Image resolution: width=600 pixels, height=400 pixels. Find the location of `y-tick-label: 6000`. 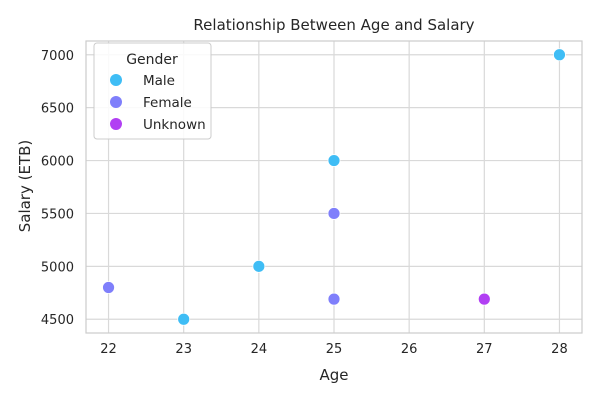

y-tick-label: 6000 is located at coordinates (57, 162).